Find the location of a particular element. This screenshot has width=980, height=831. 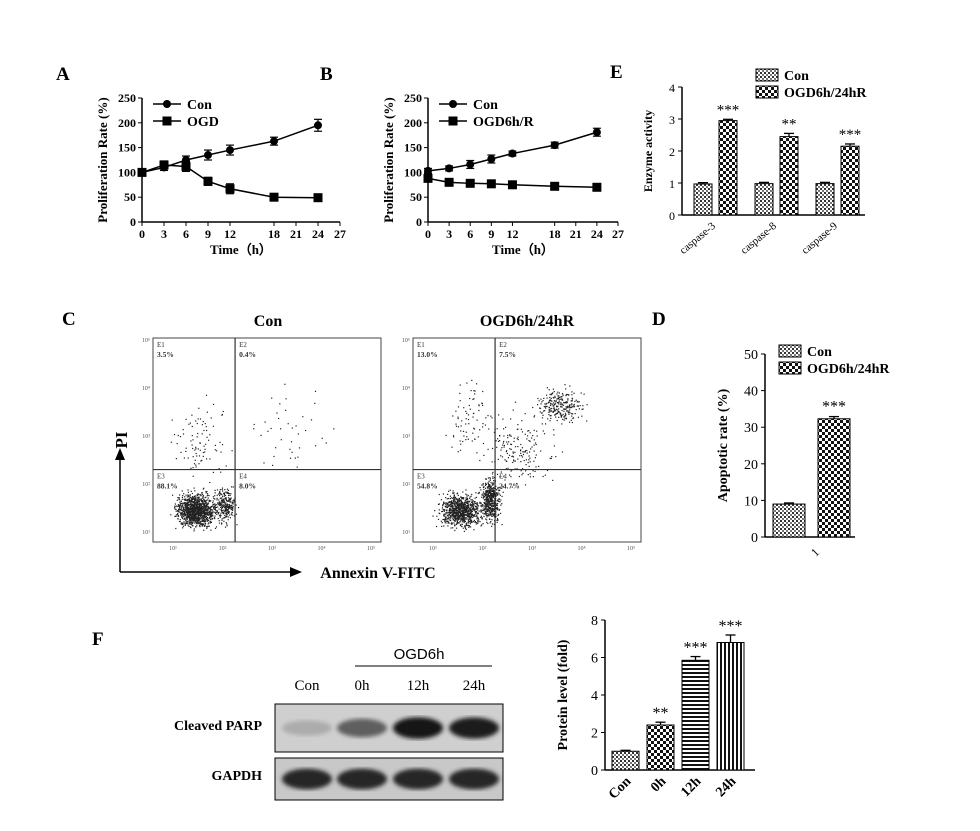

flow-x-tick-label: 10² is located at coordinates (483, 549).